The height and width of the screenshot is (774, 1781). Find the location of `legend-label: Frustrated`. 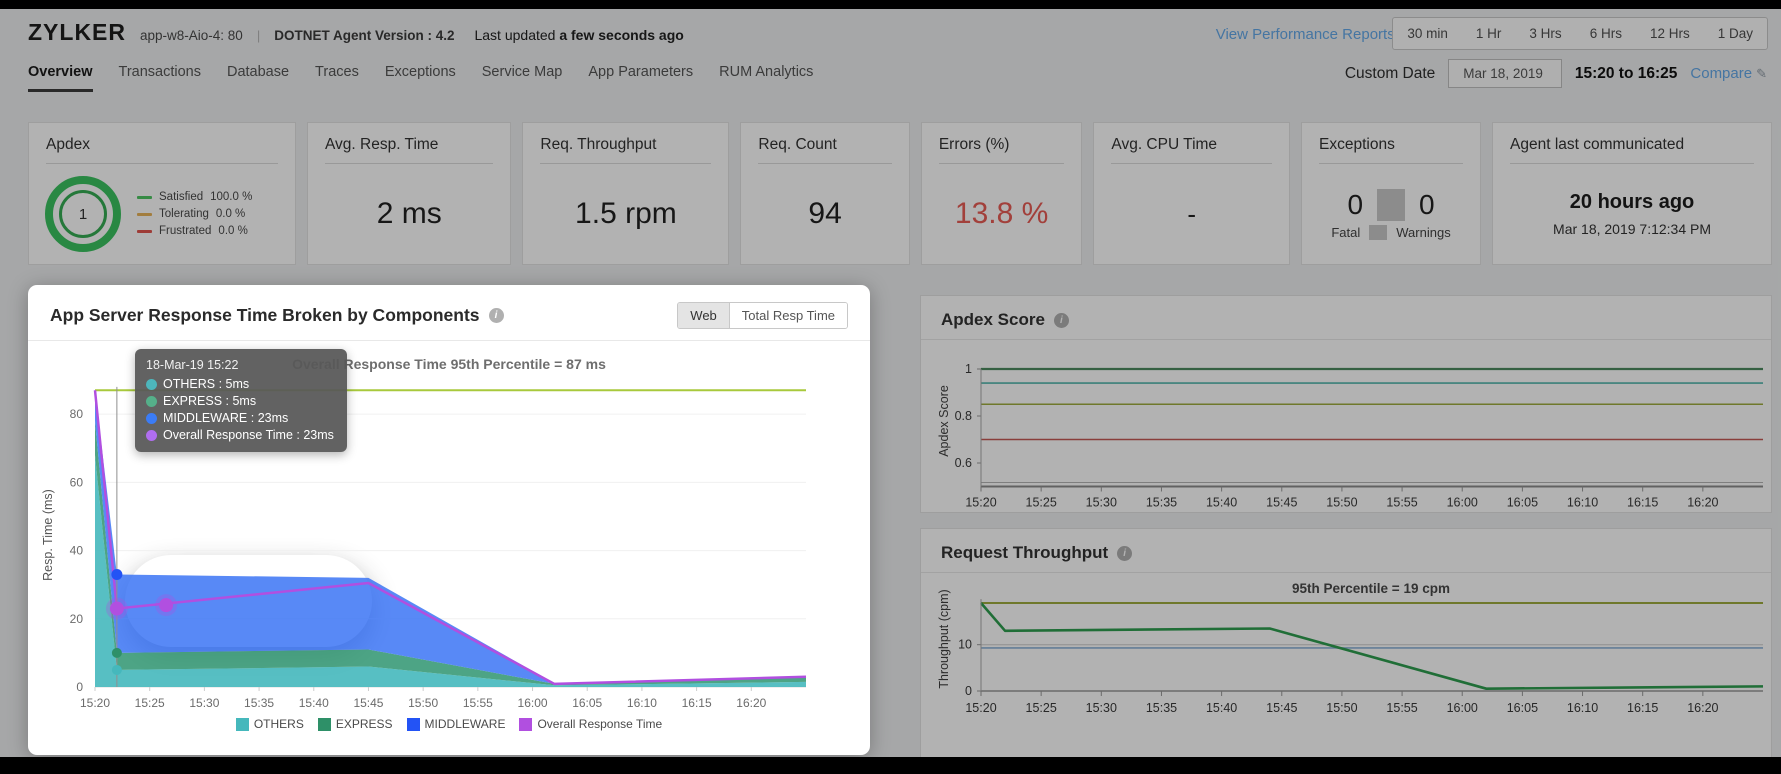

legend-label: Frustrated is located at coordinates (185, 231).